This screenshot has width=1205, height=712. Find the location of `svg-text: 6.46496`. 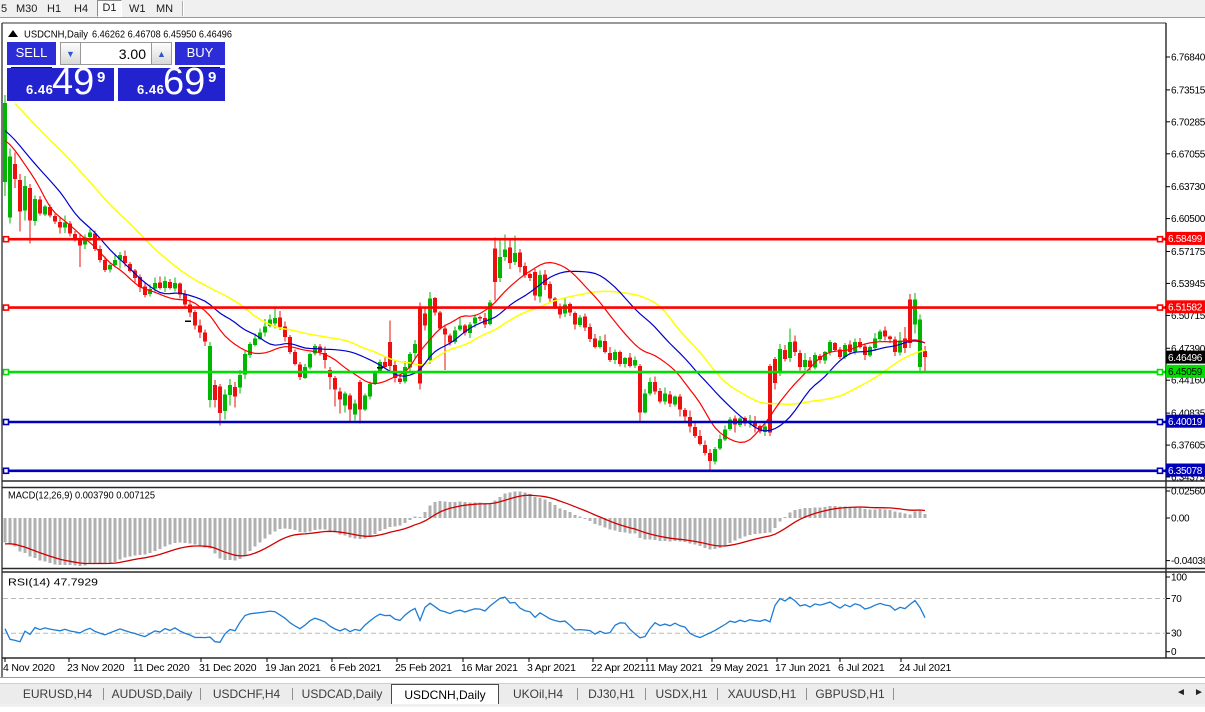

svg-text: 6.46496 is located at coordinates (1185, 358).